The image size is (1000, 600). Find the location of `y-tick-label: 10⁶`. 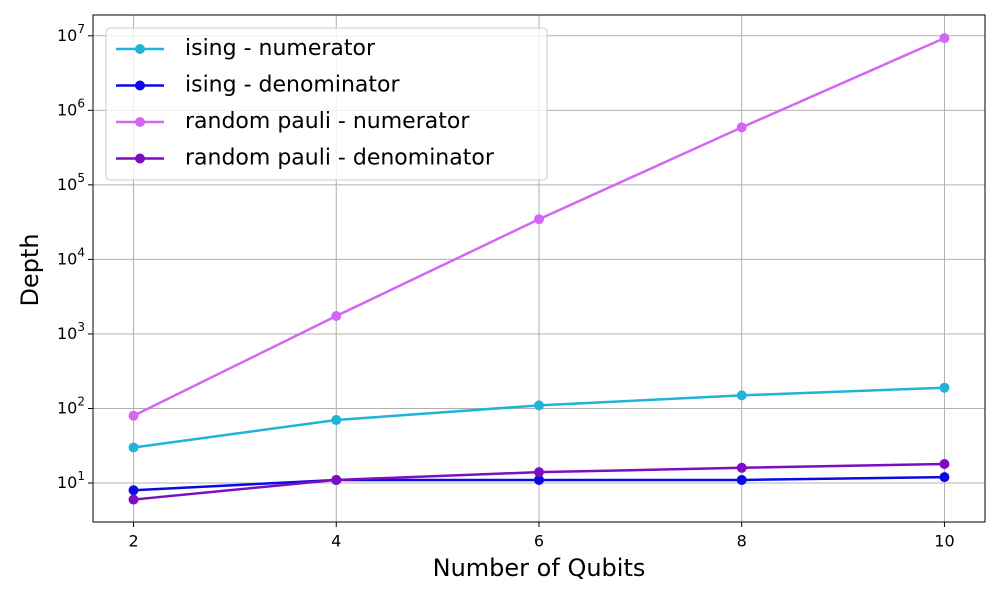

y-tick-label: 10⁶ is located at coordinates (71, 107).